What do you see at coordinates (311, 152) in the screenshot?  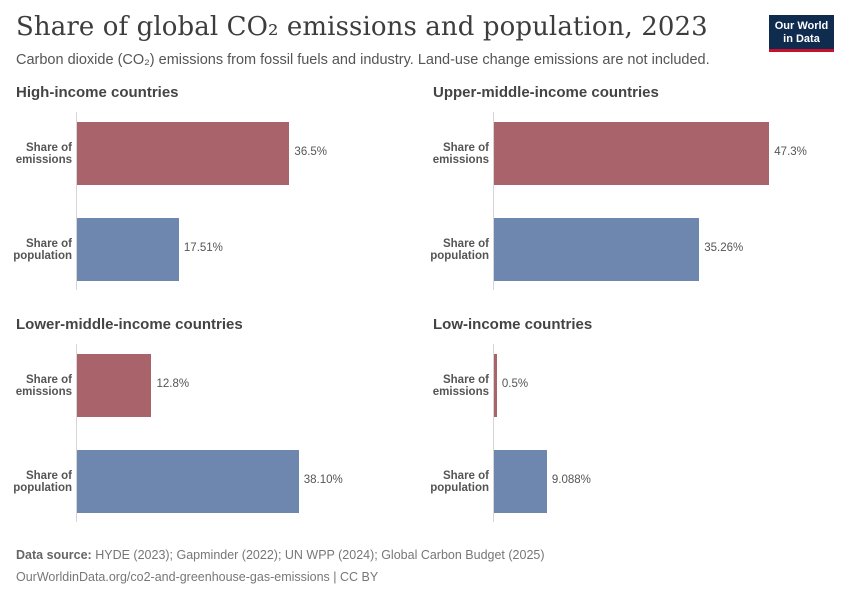 I see `bar-value-label: 36.5%` at bounding box center [311, 152].